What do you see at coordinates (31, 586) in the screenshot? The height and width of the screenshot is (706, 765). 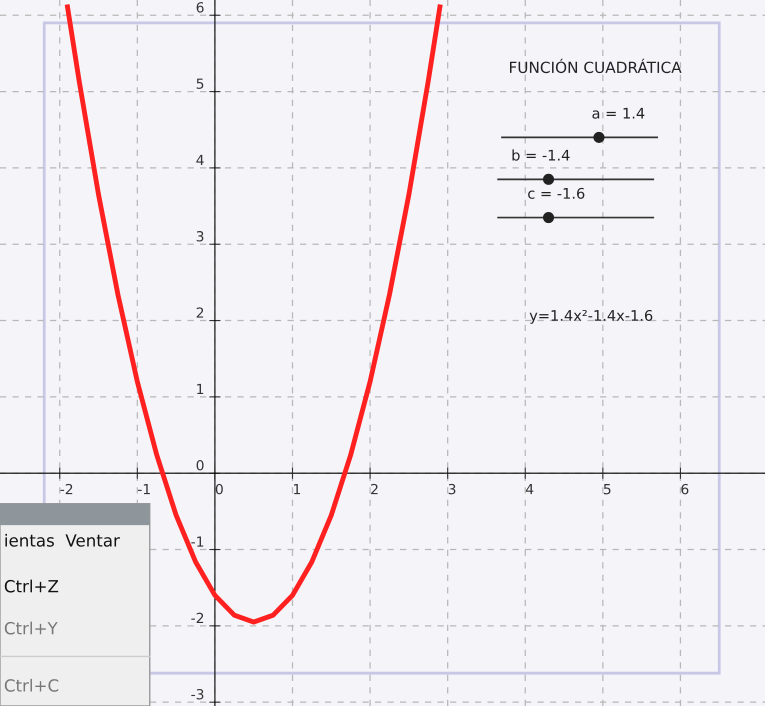 I see `annotation: Ctrl+Z` at bounding box center [31, 586].